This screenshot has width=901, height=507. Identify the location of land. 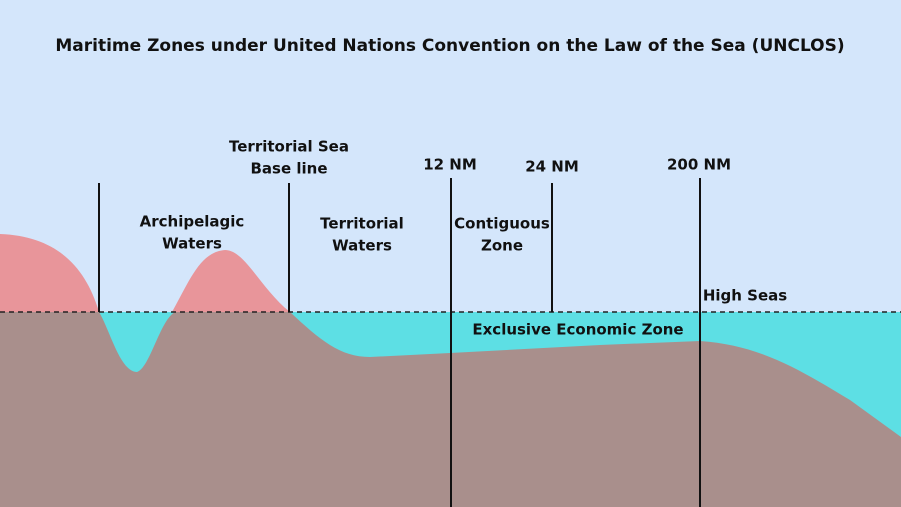
(49, 273).